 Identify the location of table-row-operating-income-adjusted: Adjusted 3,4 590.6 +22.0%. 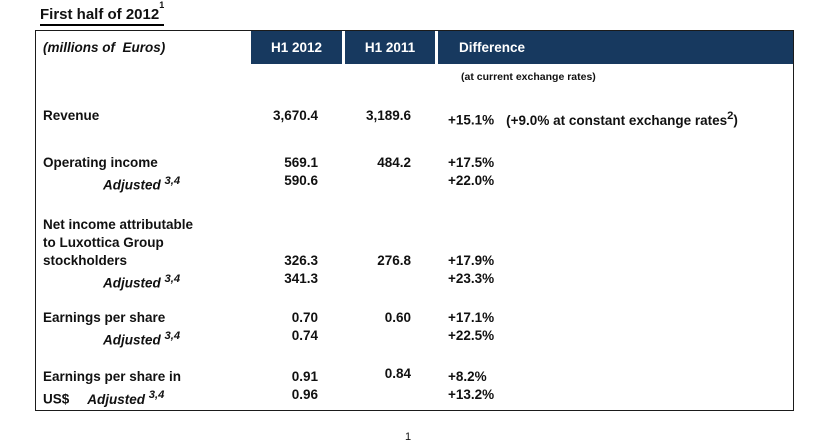
(414, 182).